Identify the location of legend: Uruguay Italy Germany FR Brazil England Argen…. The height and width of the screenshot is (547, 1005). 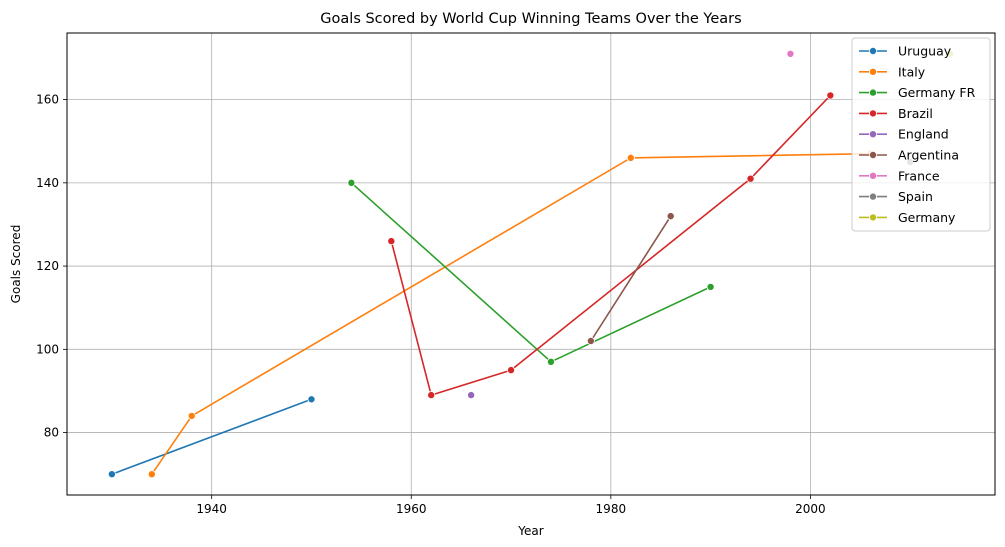
(921, 134).